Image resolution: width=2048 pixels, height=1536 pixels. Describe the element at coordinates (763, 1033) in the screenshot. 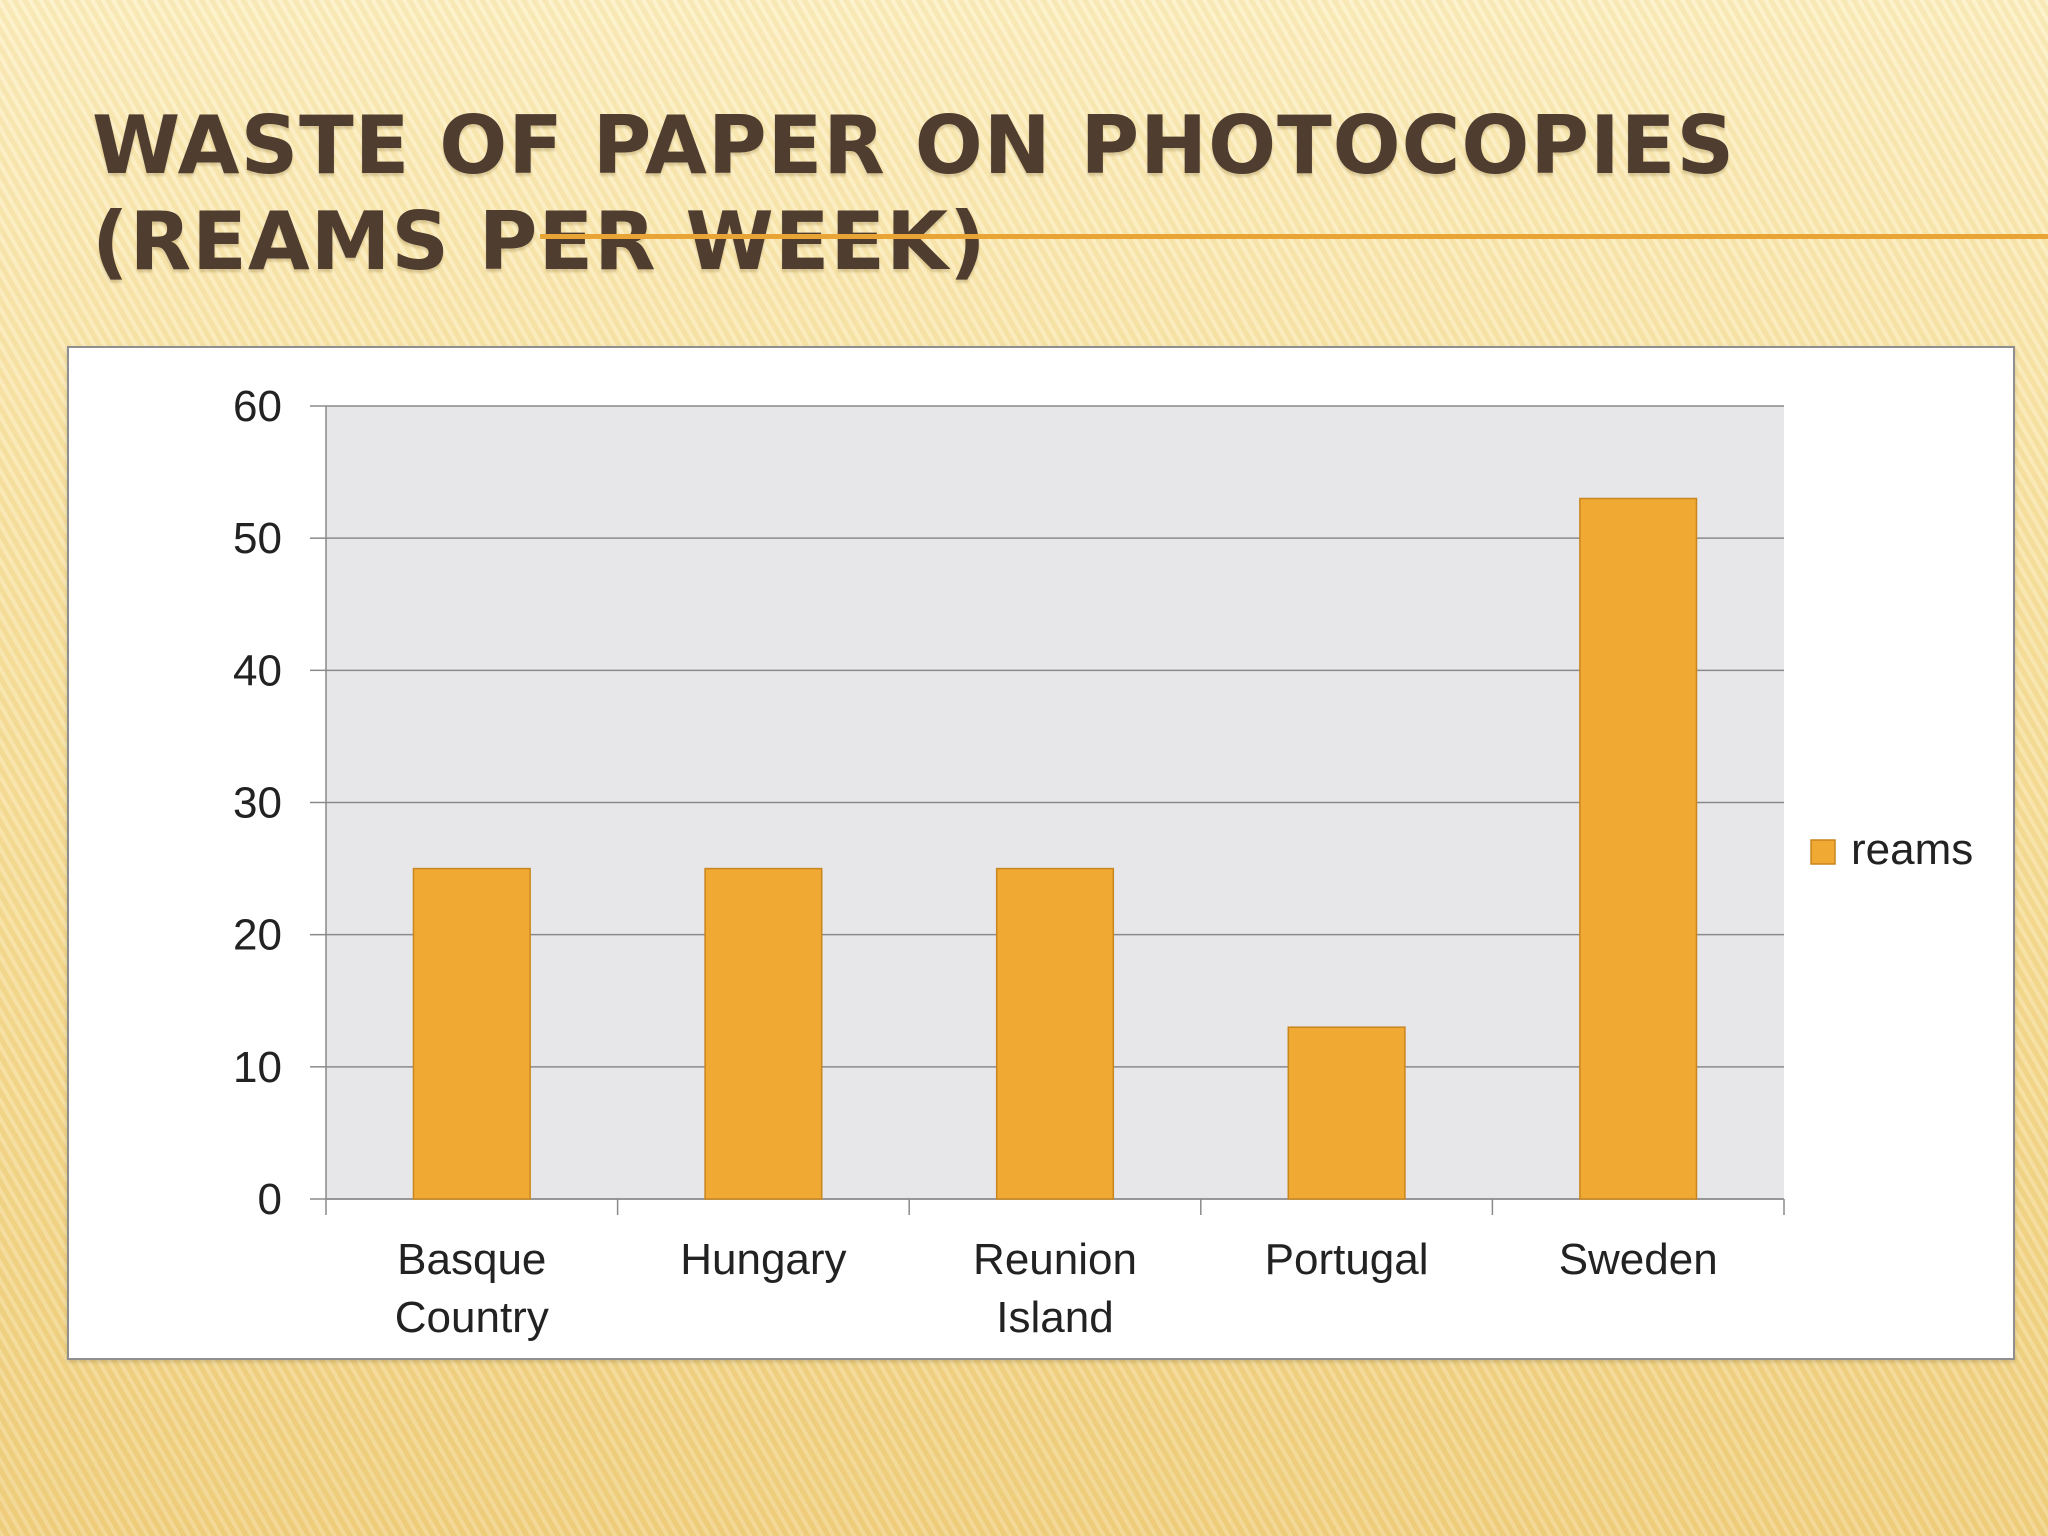

I see `bar-hungary` at that location.